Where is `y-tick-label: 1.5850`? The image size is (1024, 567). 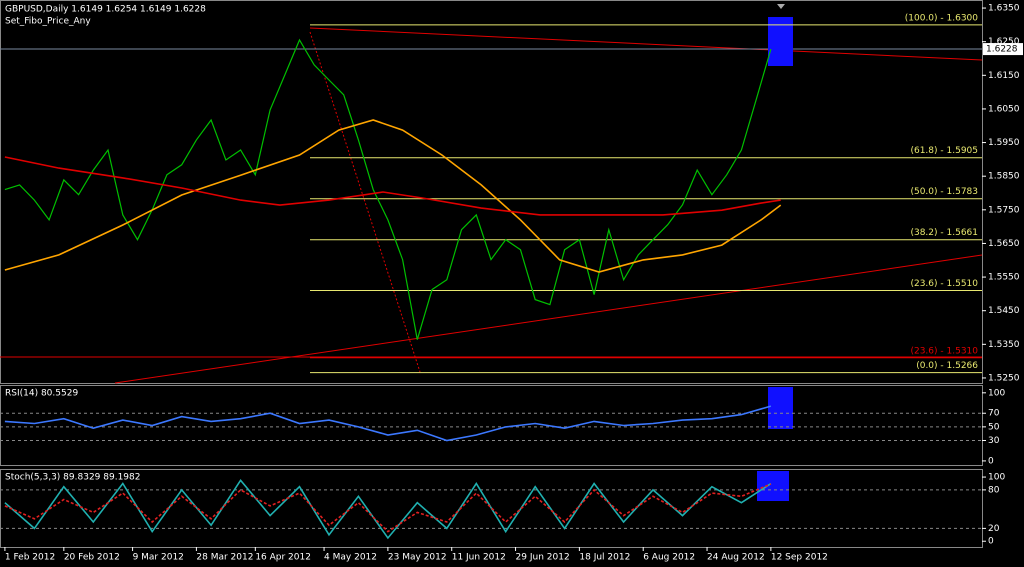 y-tick-label: 1.5850 is located at coordinates (1004, 177).